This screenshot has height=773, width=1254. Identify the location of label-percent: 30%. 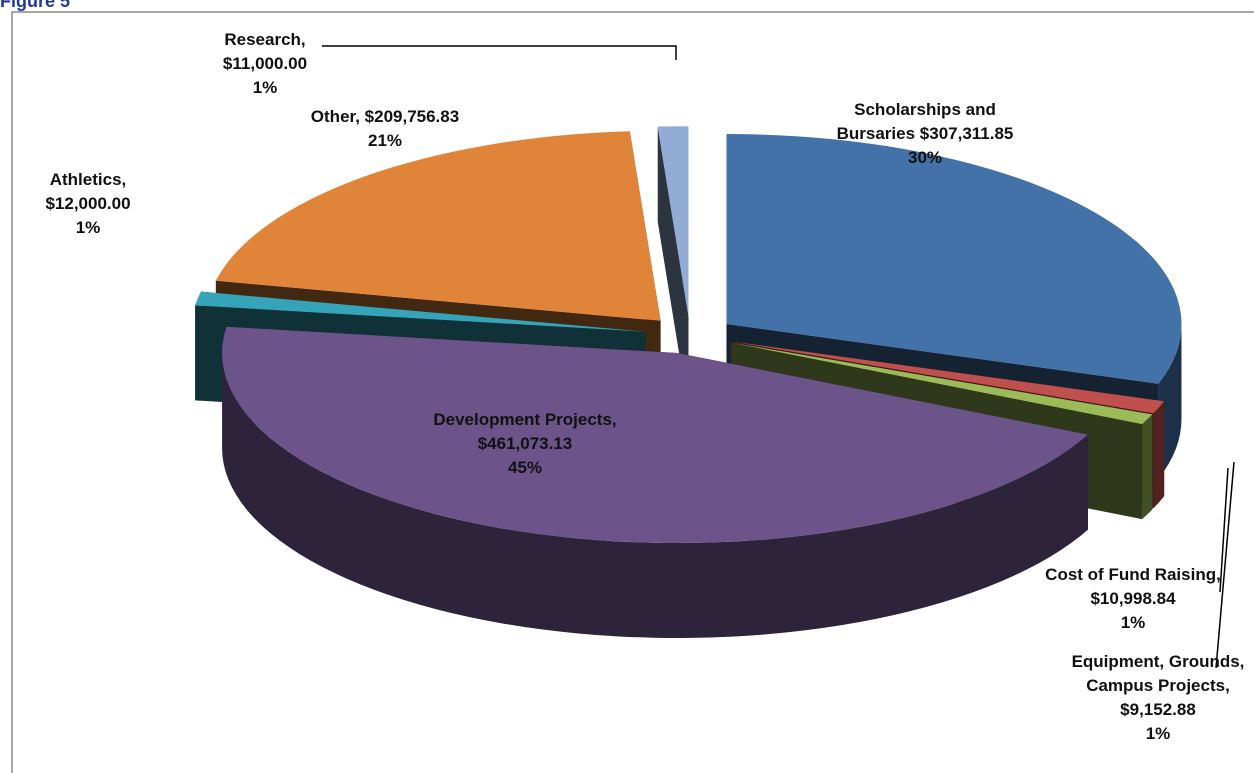
(925, 157).